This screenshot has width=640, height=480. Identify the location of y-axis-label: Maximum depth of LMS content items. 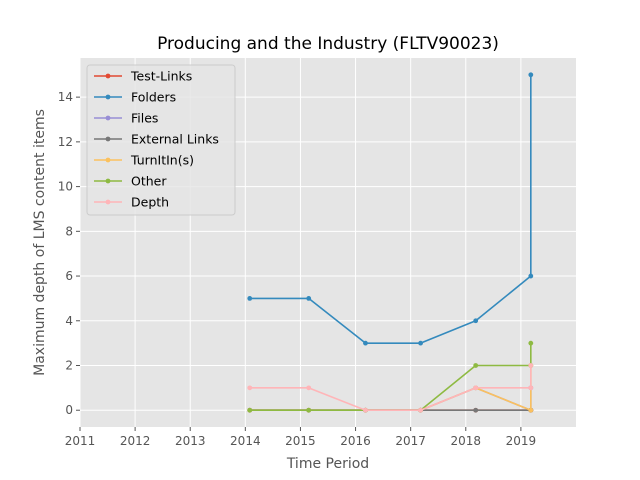
(40, 242).